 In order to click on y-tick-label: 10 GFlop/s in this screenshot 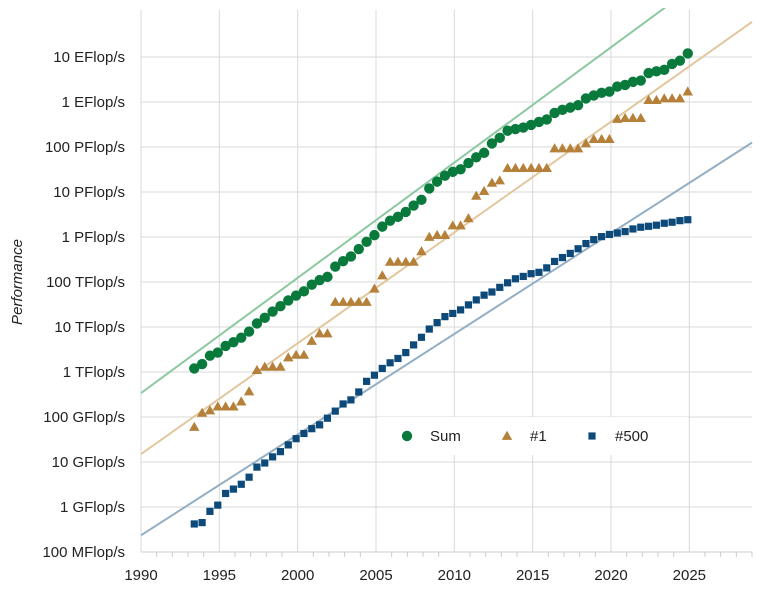, I will do `click(88, 462)`.